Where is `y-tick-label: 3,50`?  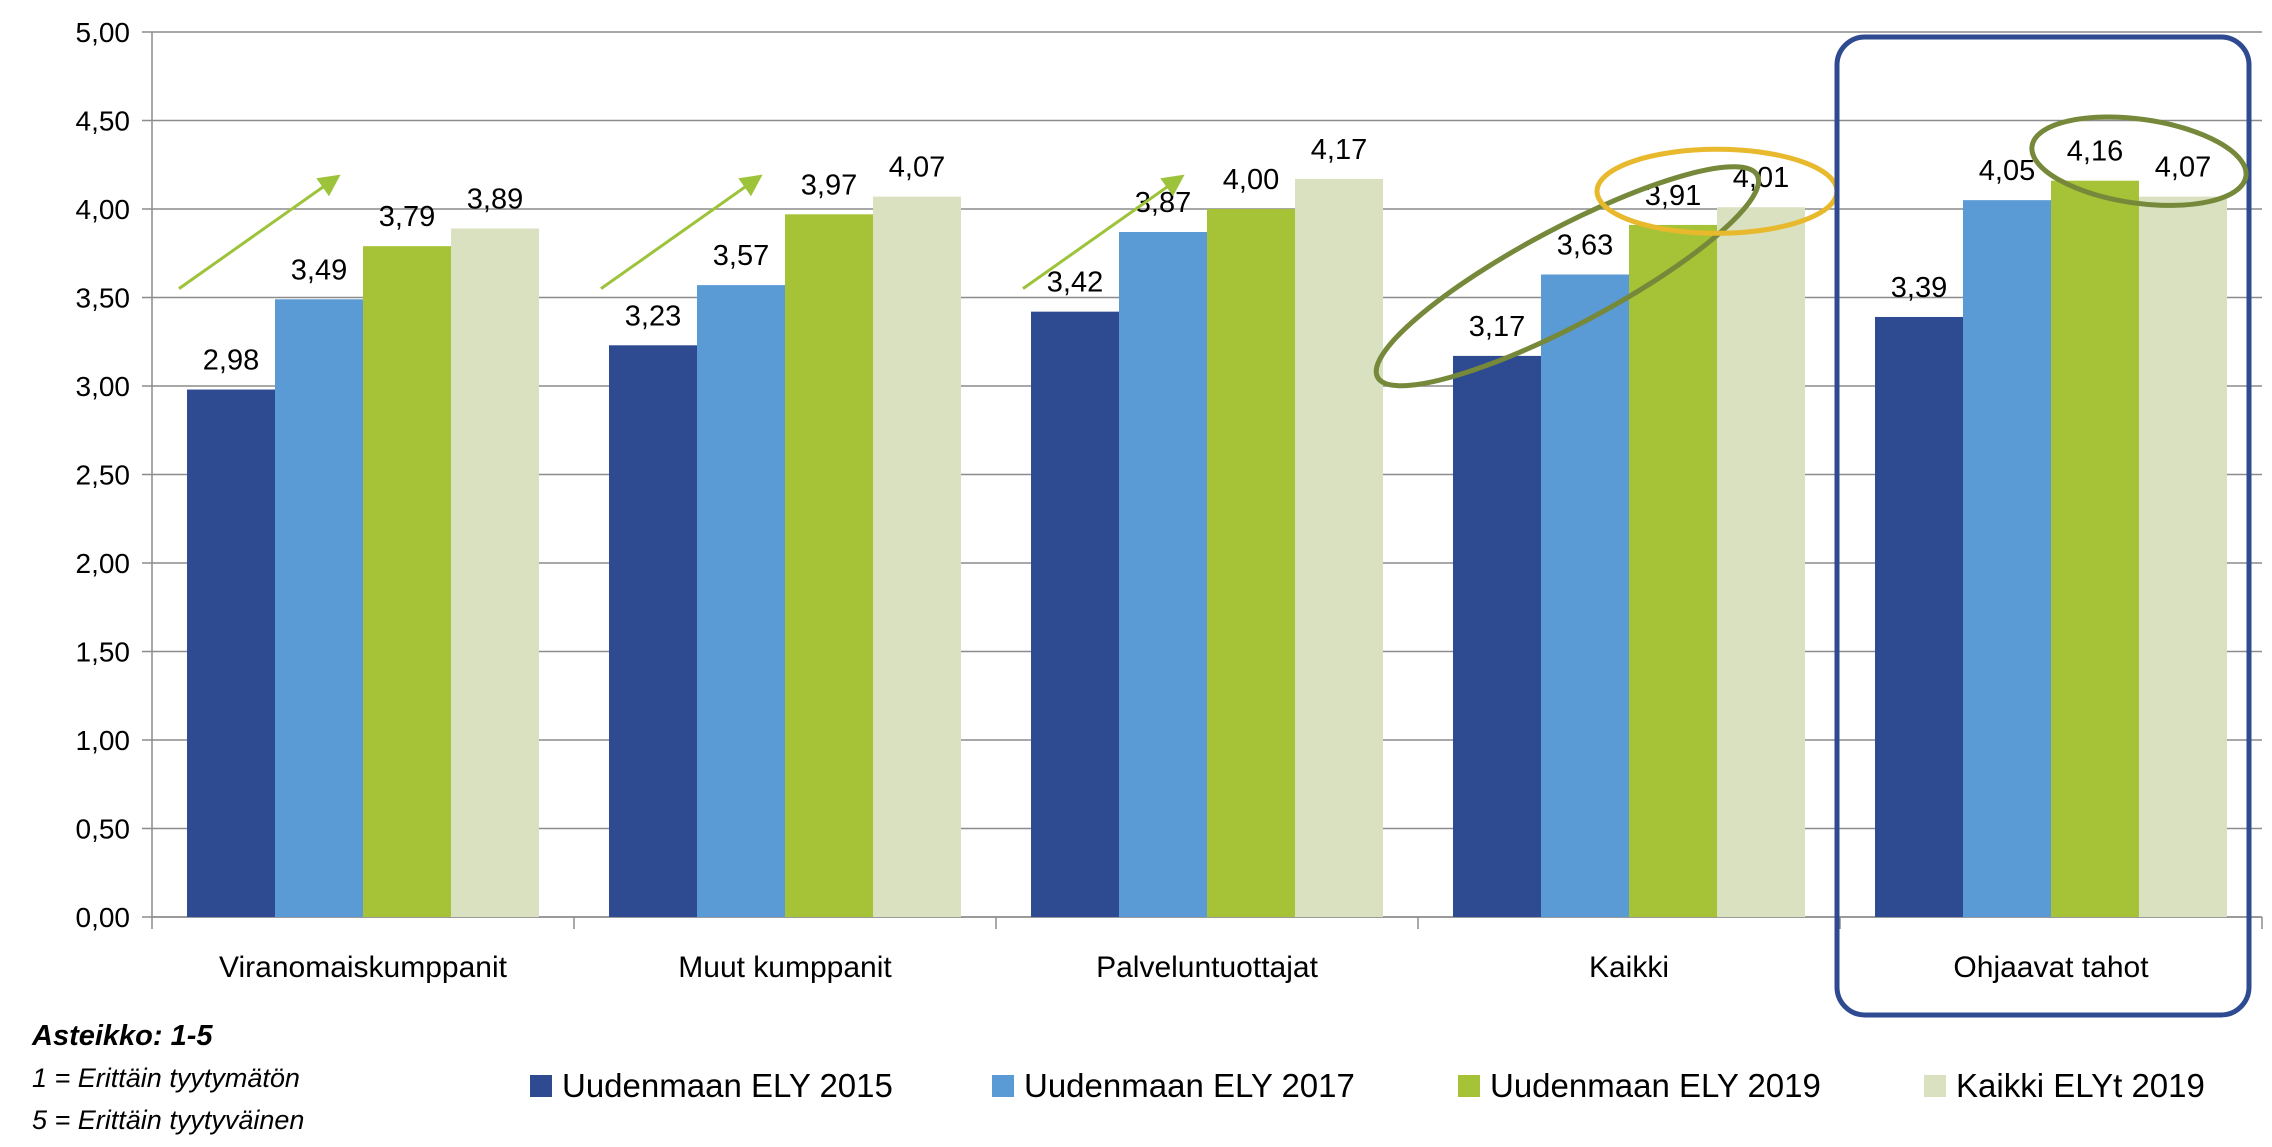
y-tick-label: 3,50 is located at coordinates (103, 298).